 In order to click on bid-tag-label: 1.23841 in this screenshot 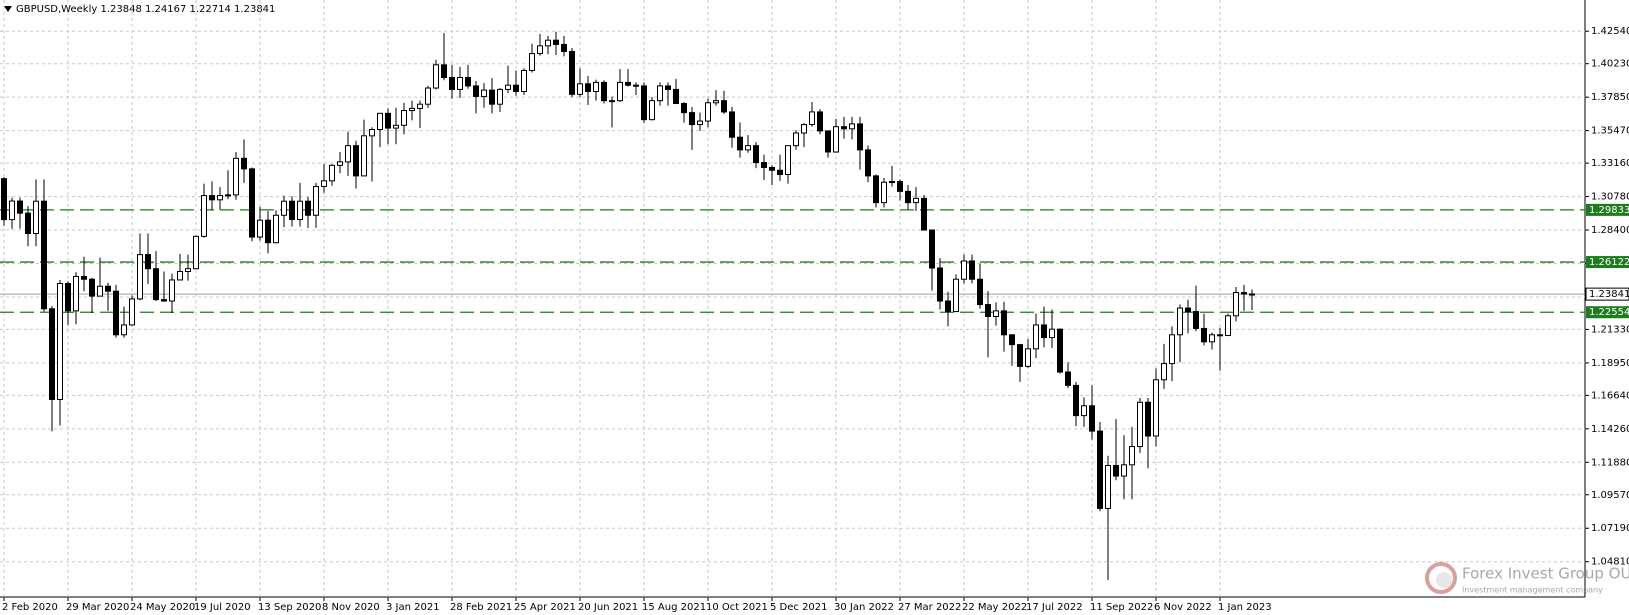, I will do `click(1609, 294)`.